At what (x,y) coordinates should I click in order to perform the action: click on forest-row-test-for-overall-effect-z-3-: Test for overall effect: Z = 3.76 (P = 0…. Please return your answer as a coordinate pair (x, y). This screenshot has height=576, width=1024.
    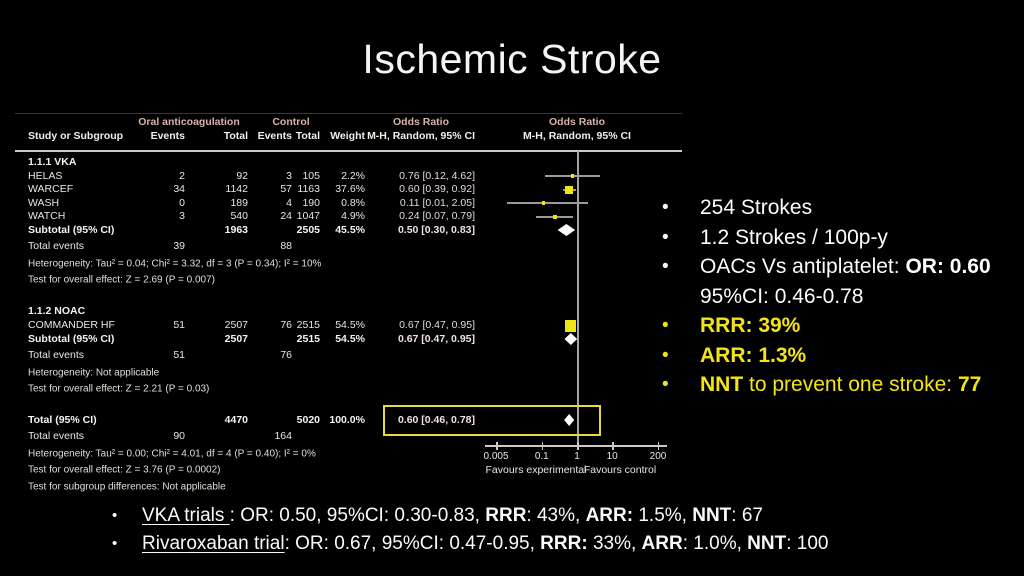
    Looking at the image, I should click on (348, 470).